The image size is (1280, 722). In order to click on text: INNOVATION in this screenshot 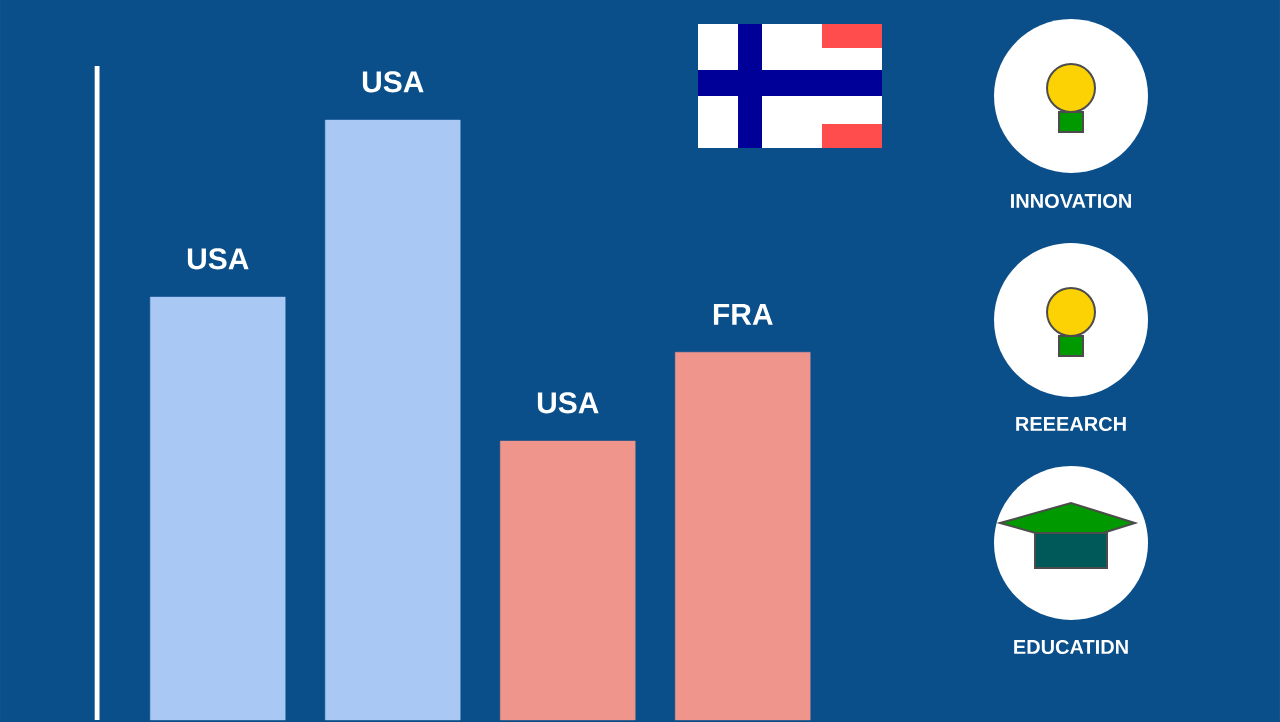, I will do `click(1071, 200)`.